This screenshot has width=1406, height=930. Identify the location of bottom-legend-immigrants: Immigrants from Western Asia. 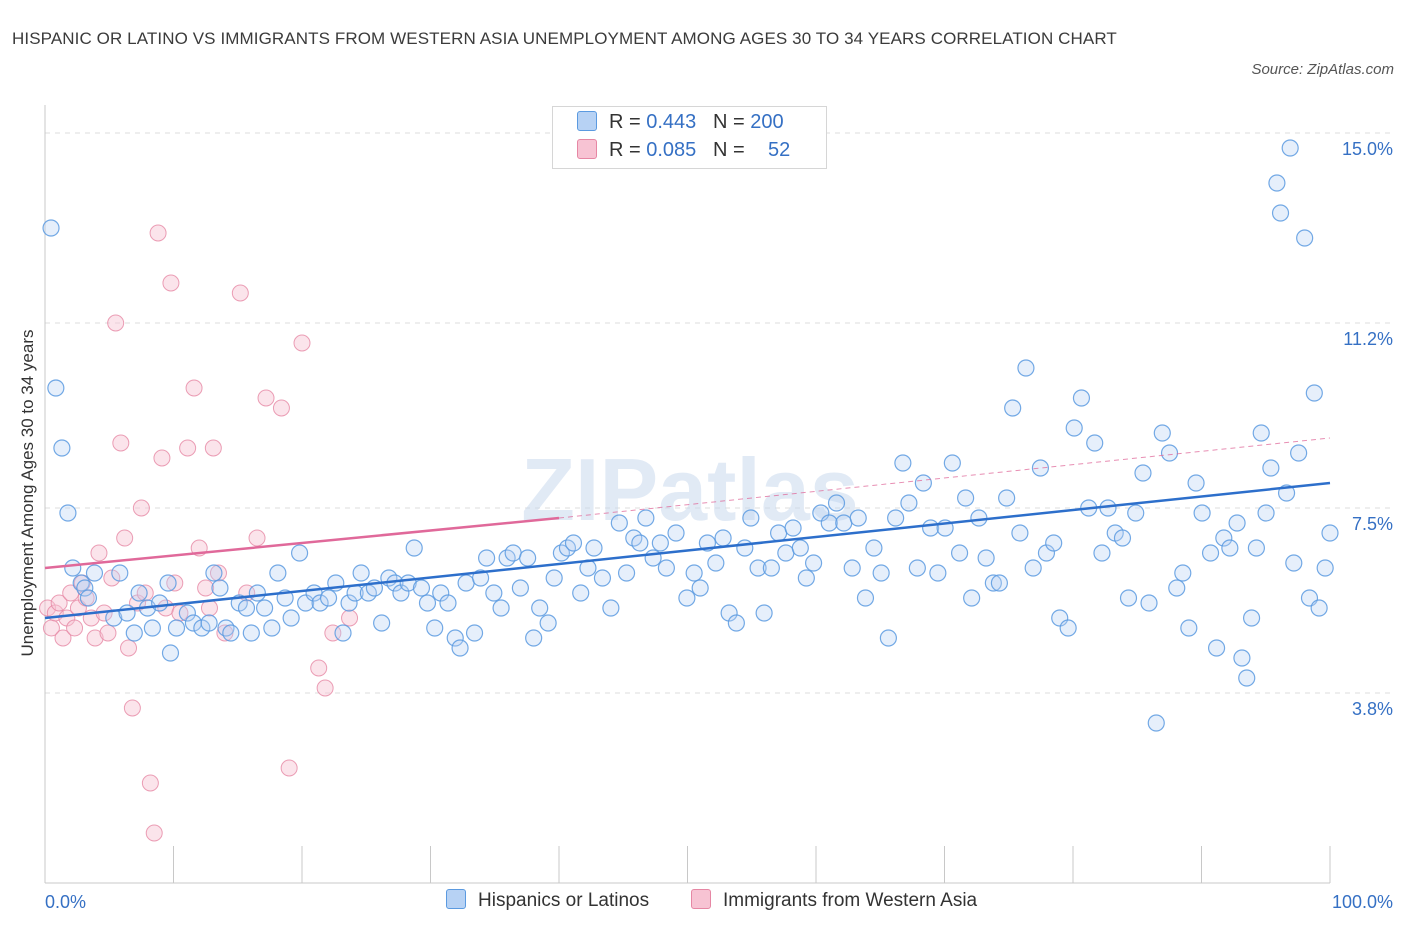
(834, 902).